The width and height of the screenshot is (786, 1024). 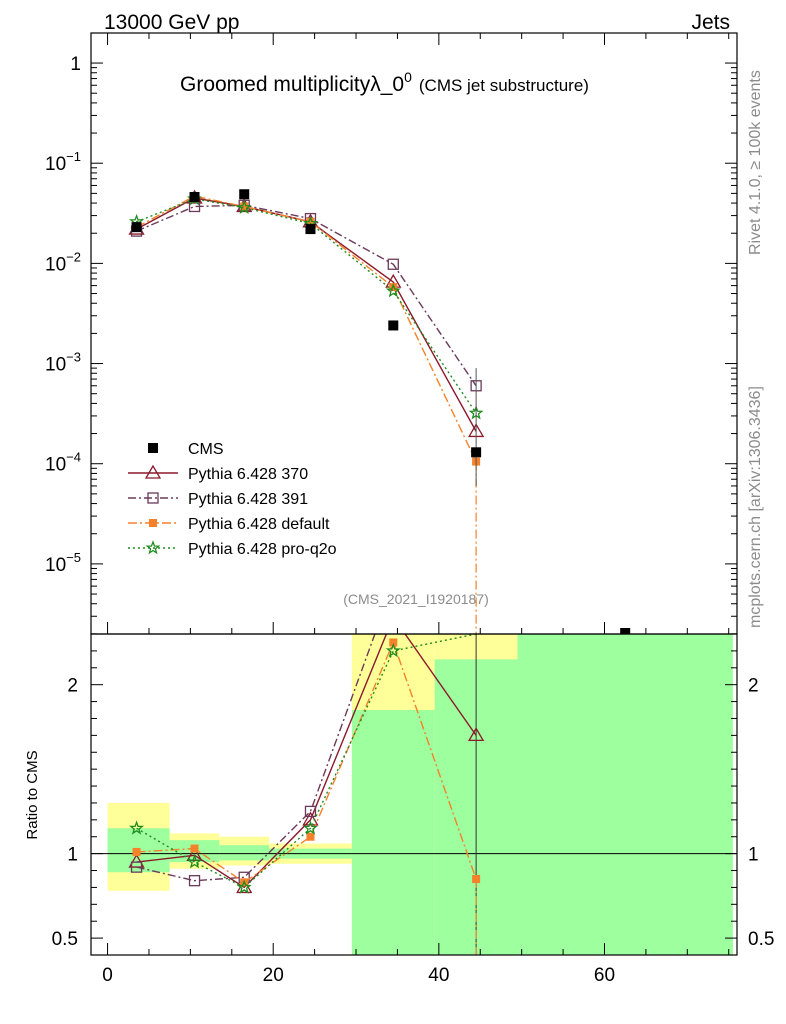 I want to click on ratio-ytick-label-left-1: 1, so click(x=72, y=855).